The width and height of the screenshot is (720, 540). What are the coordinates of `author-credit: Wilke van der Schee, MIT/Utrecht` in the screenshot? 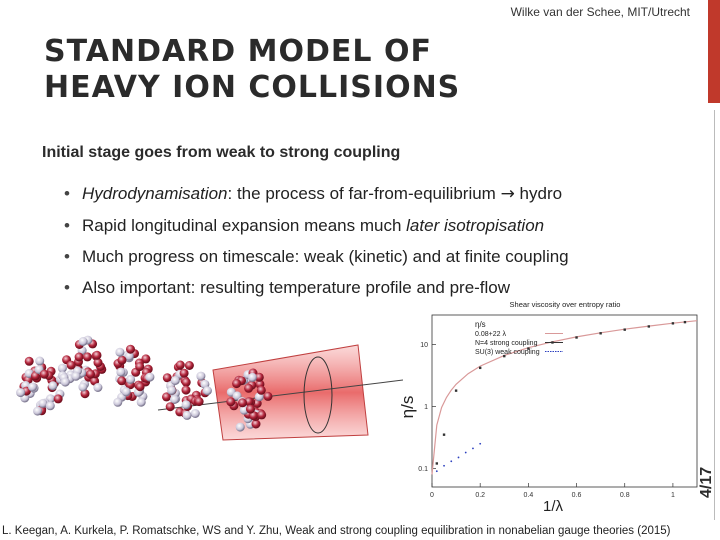 It's located at (600, 12).